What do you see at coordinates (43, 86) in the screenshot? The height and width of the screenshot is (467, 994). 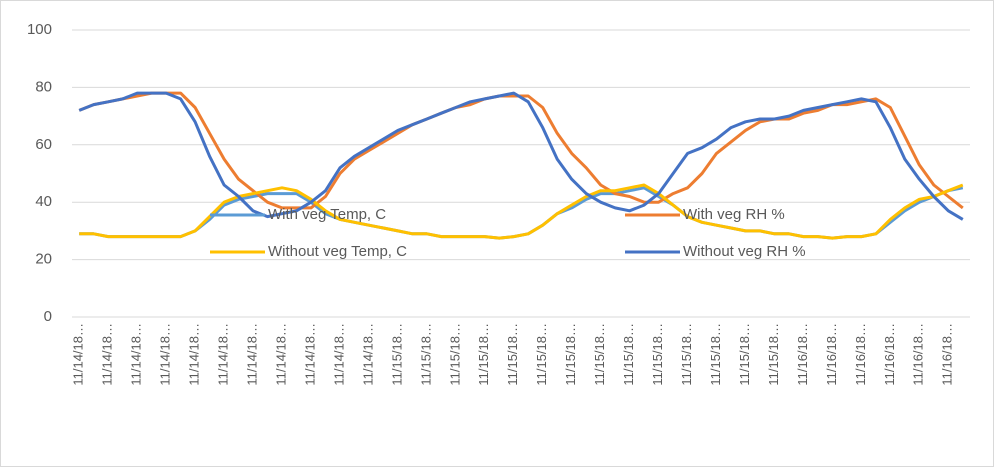 I see `y-tick-label: 80` at bounding box center [43, 86].